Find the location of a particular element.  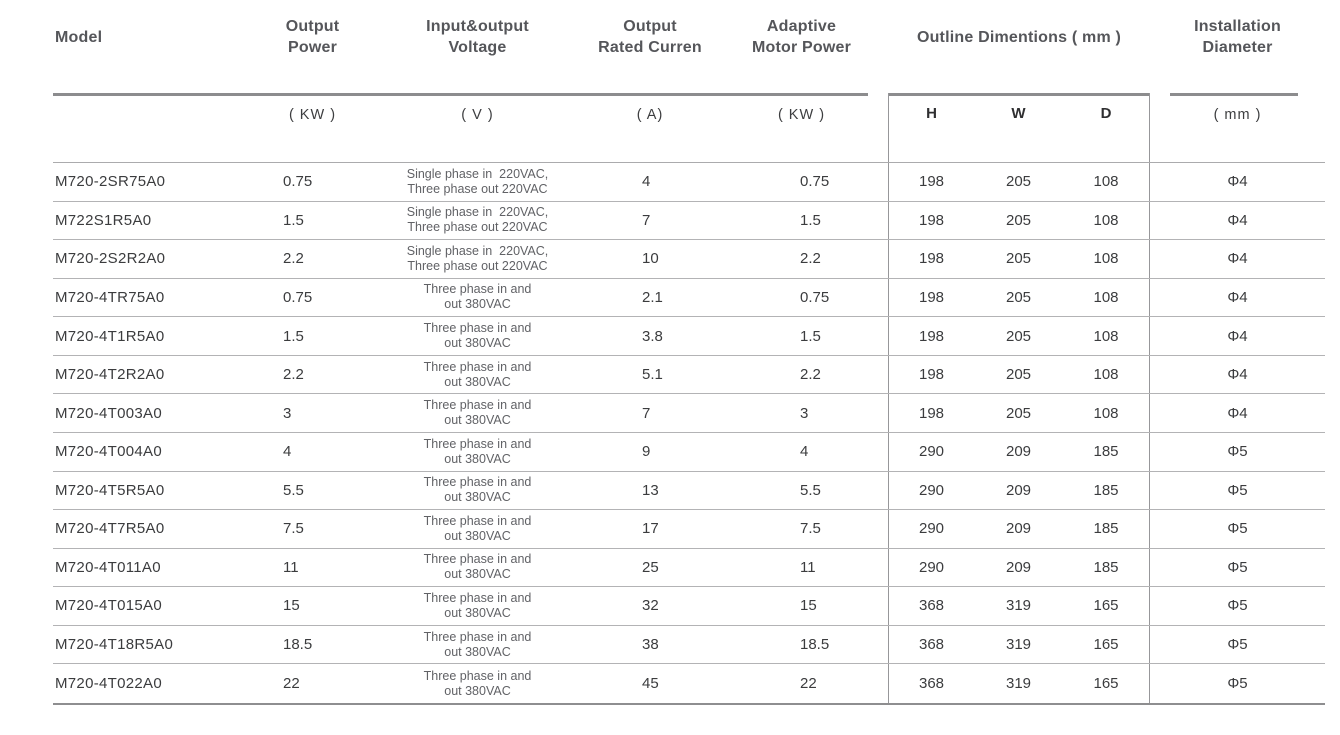

column-header-label: Adaptive is located at coordinates (801, 26).